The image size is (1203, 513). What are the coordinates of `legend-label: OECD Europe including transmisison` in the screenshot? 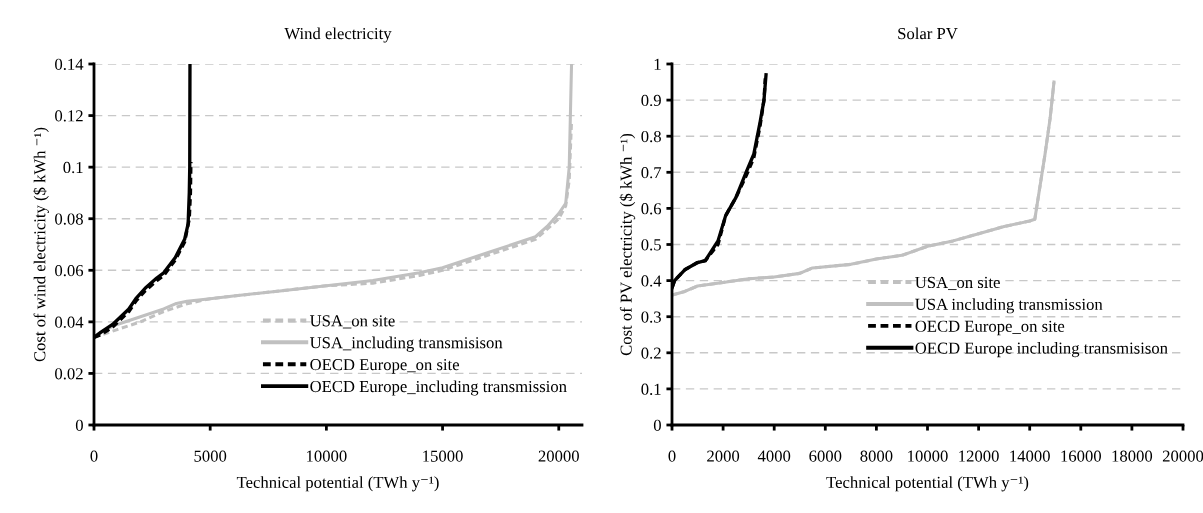 It's located at (1041, 350).